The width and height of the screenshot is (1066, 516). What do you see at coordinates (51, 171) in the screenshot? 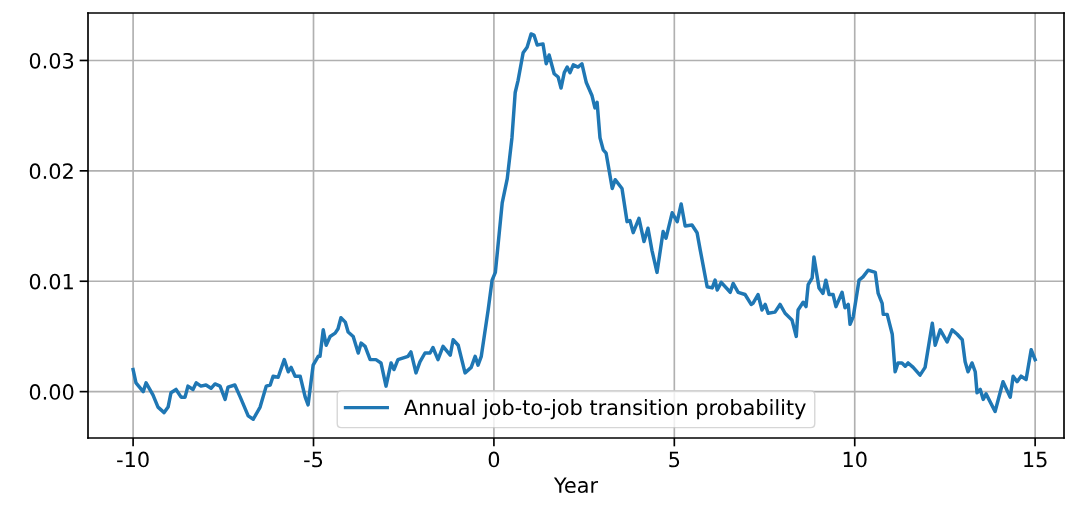
I see `y-tick-label: 0.02` at bounding box center [51, 171].